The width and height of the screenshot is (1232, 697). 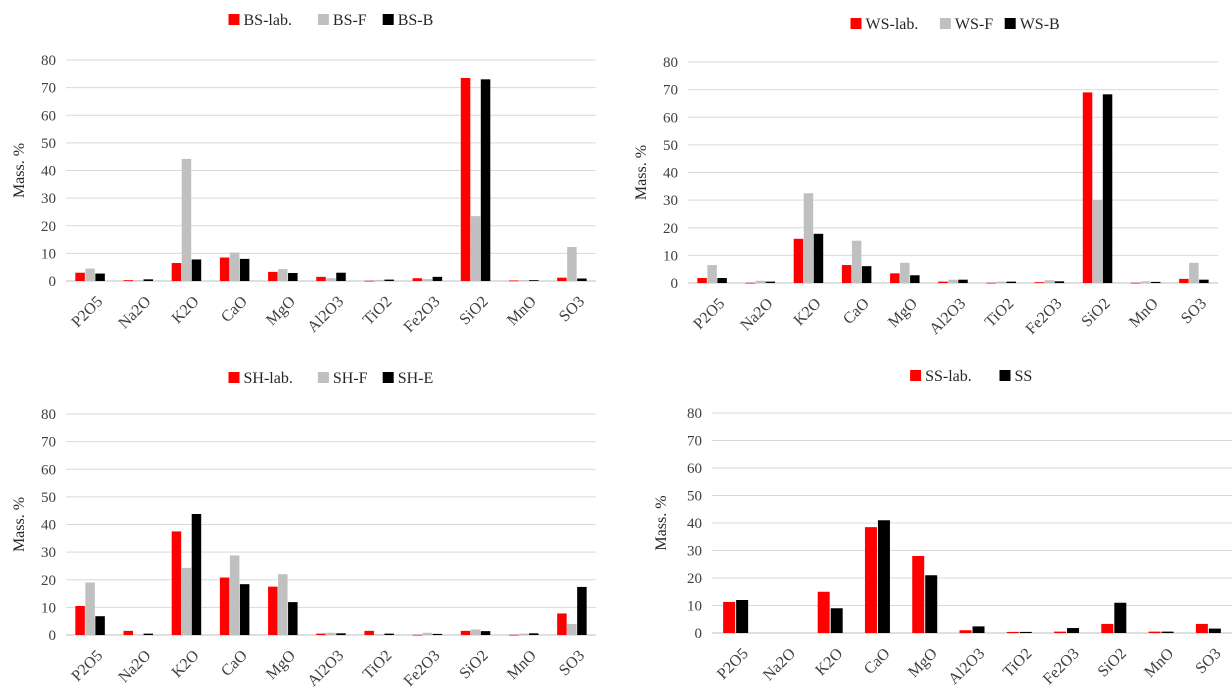 What do you see at coordinates (485, 633) in the screenshot?
I see `bar-sh-e-sio2` at bounding box center [485, 633].